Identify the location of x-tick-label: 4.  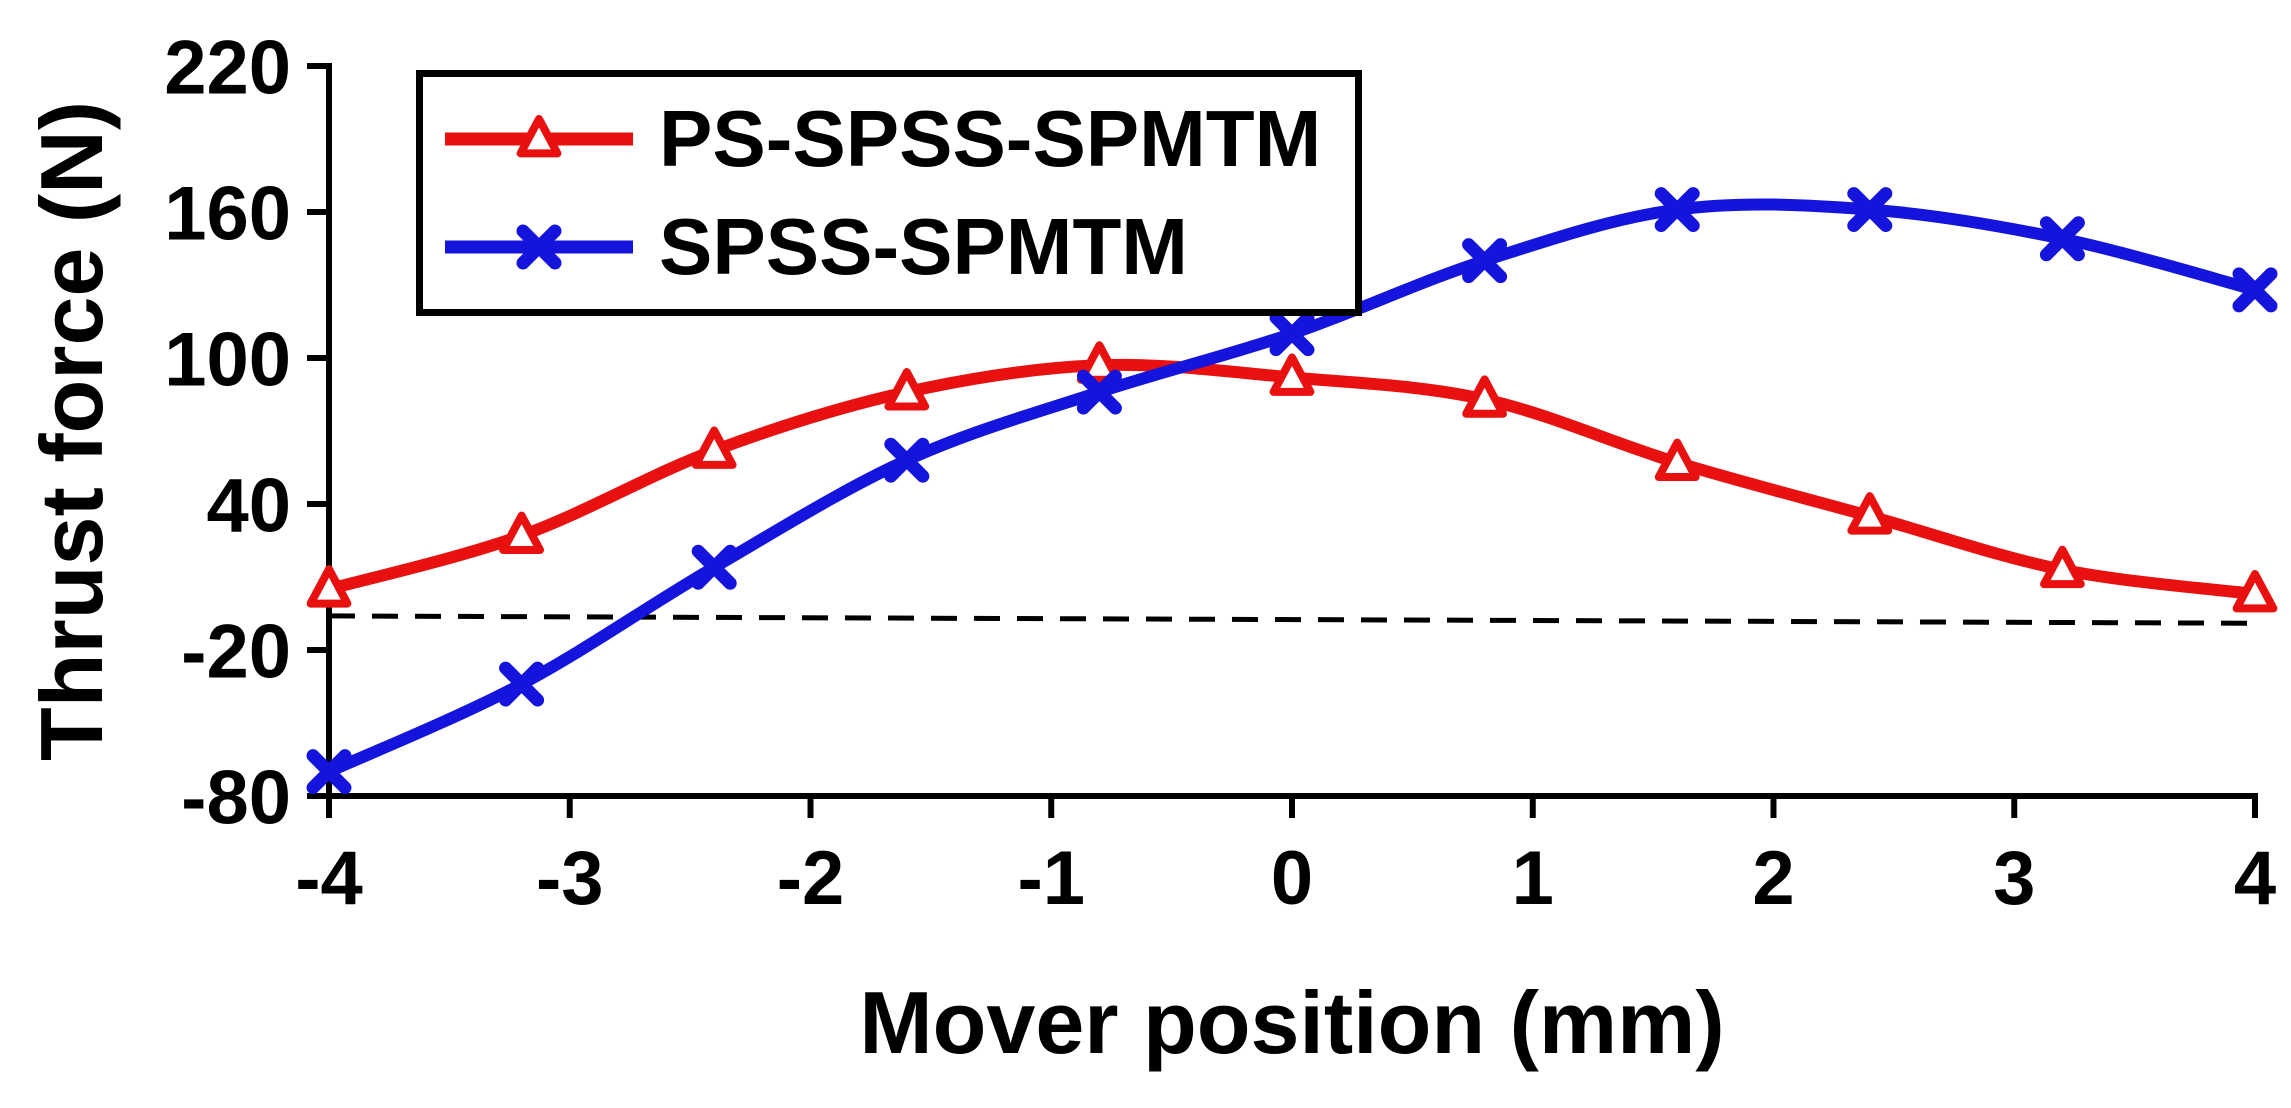
(2255, 878).